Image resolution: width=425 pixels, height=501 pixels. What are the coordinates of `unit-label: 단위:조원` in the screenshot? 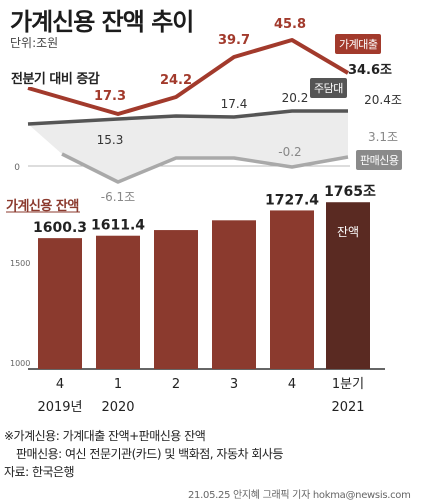 It's located at (34, 43).